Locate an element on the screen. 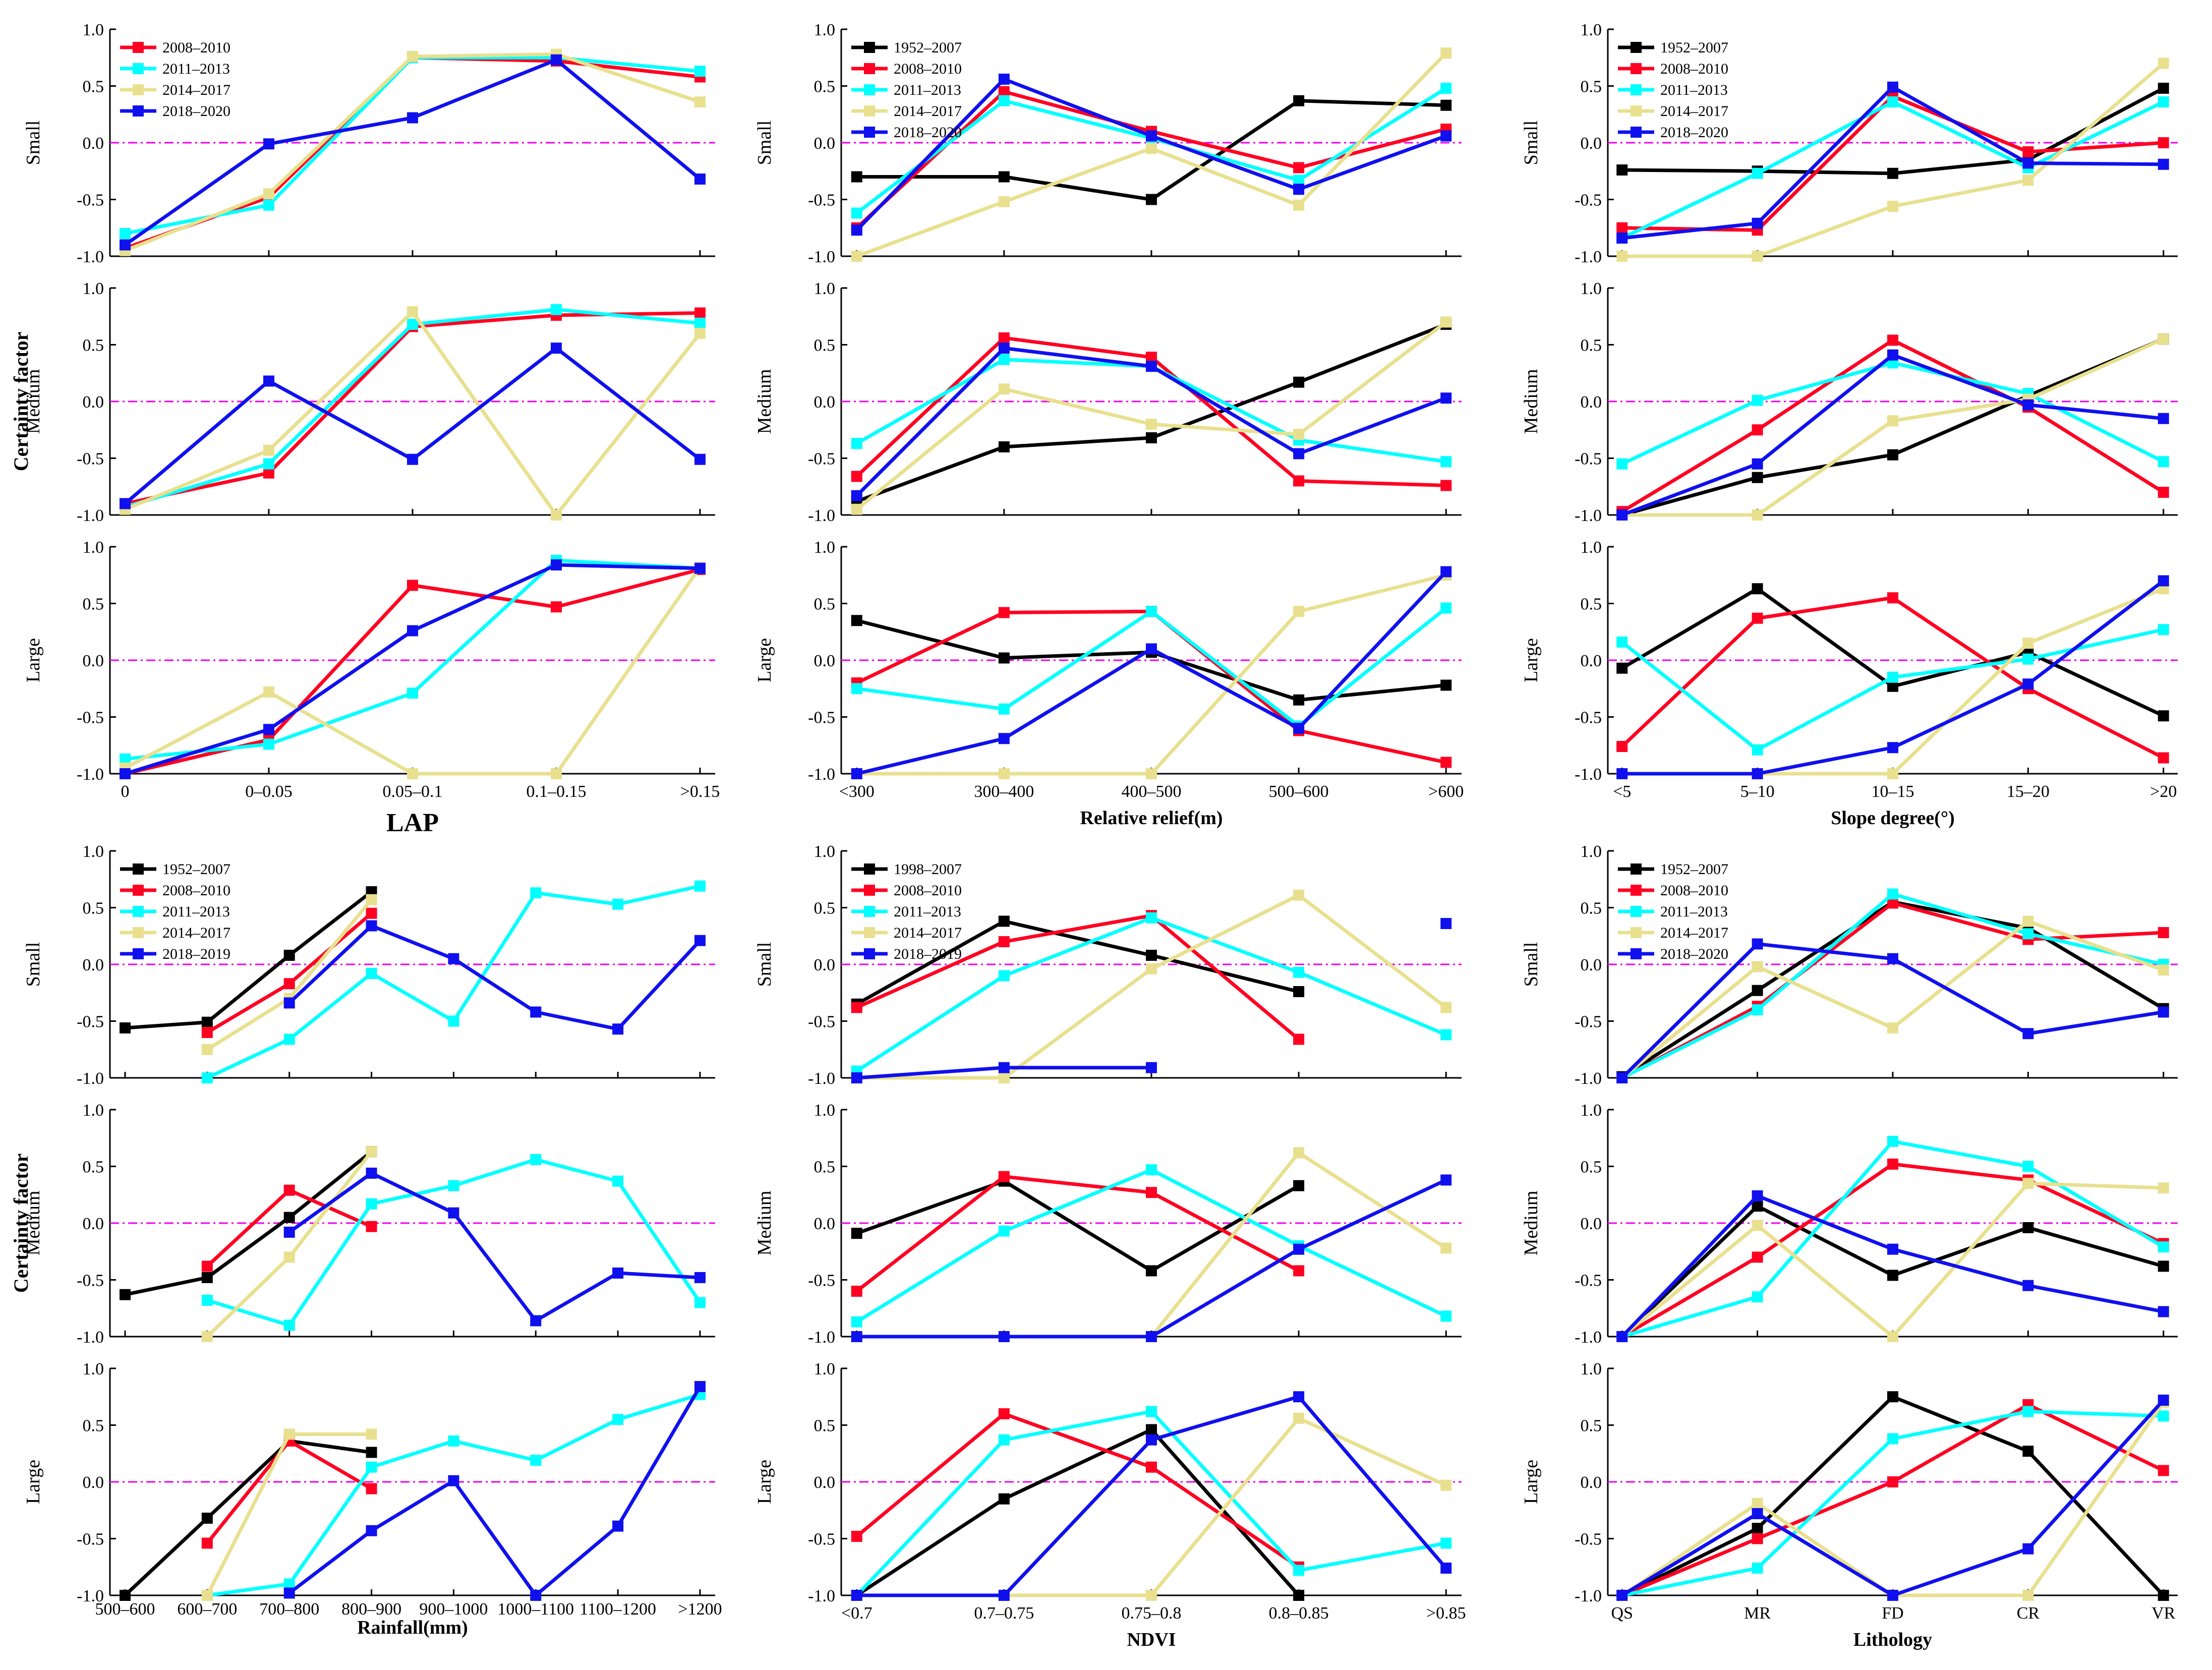  panel-lap-medium: -1.0 -0.5 0.0 0.5 1.0 Medium is located at coordinates (369, 402).